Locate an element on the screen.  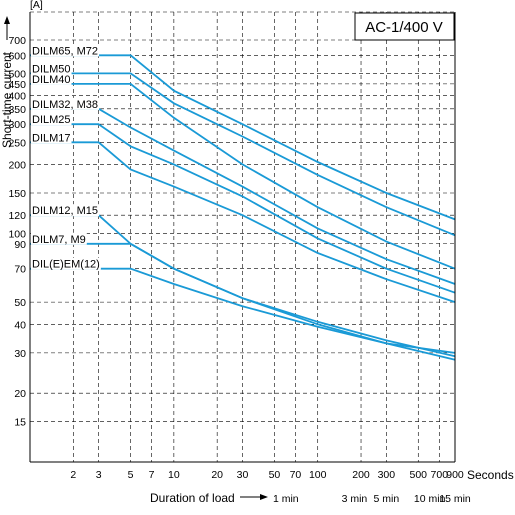
time-label: 1 min is located at coordinates (286, 499).